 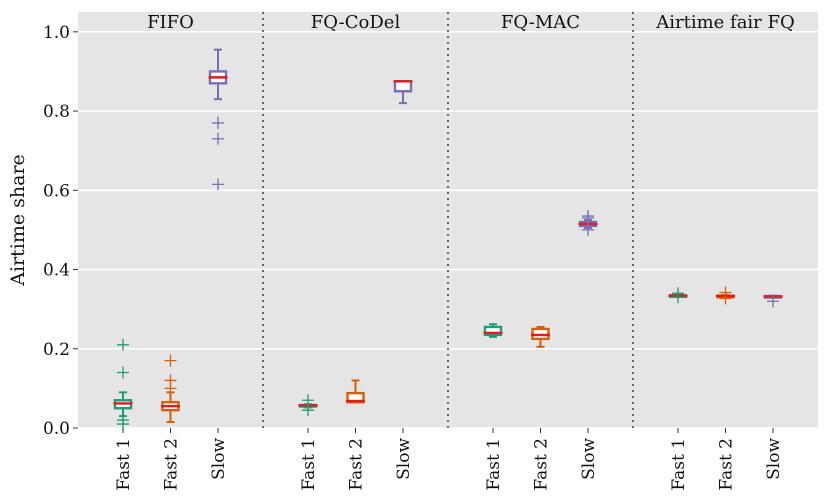 What do you see at coordinates (170, 22) in the screenshot?
I see `panel-title: FIFO` at bounding box center [170, 22].